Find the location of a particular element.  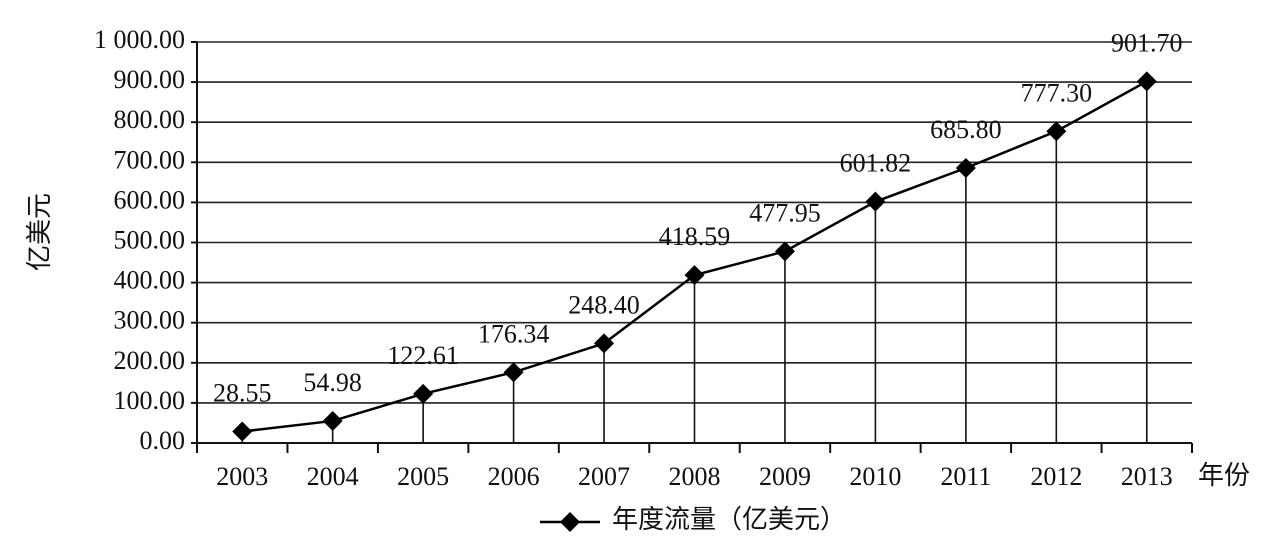

legend-label: 年度流量（亿美元） is located at coordinates (729, 519).